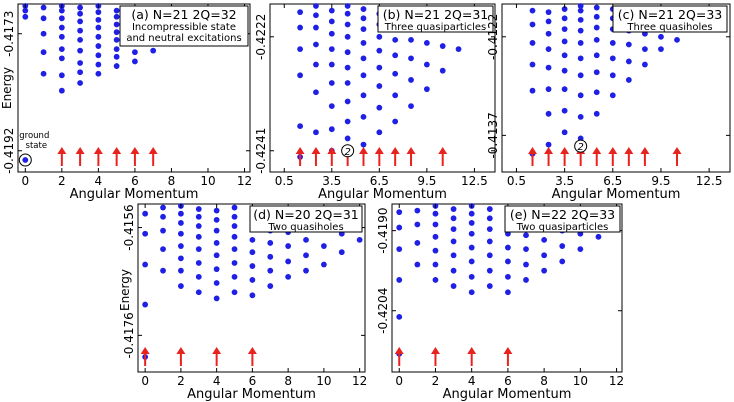 Image resolution: width=734 pixels, height=402 pixels. Describe the element at coordinates (99, 181) in the screenshot. I see `x-tick-label: 4` at that location.